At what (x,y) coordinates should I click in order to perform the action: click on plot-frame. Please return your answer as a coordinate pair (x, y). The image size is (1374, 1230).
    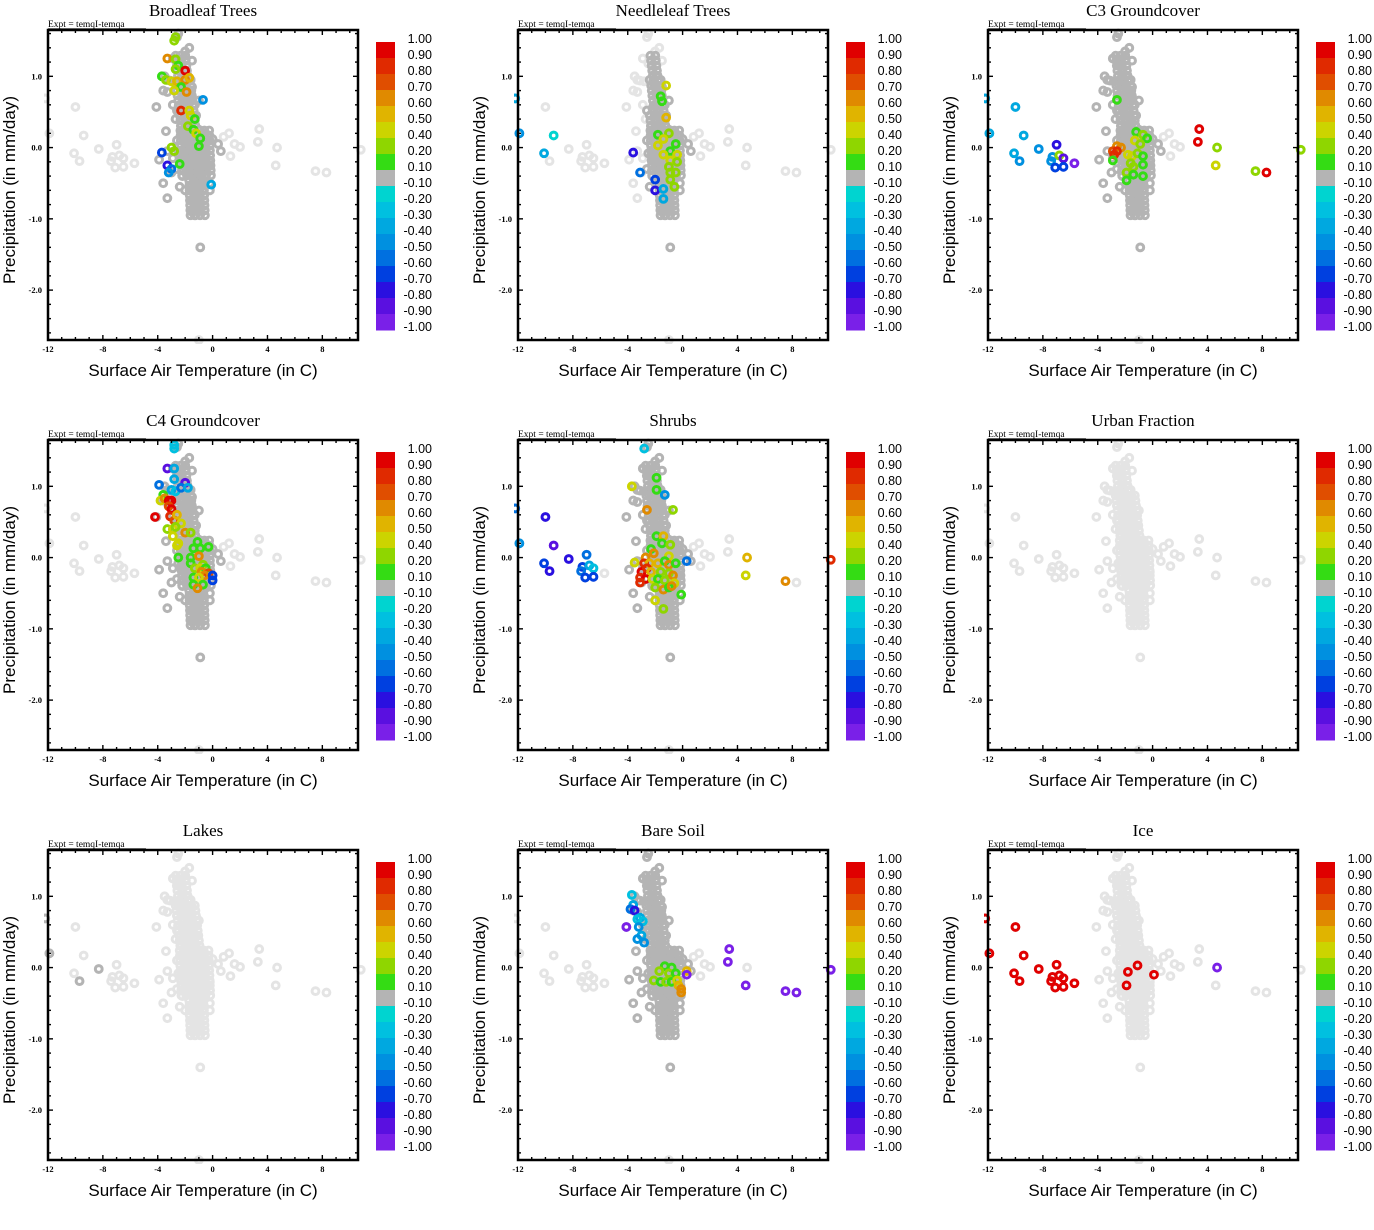
    Looking at the image, I should click on (673, 1005).